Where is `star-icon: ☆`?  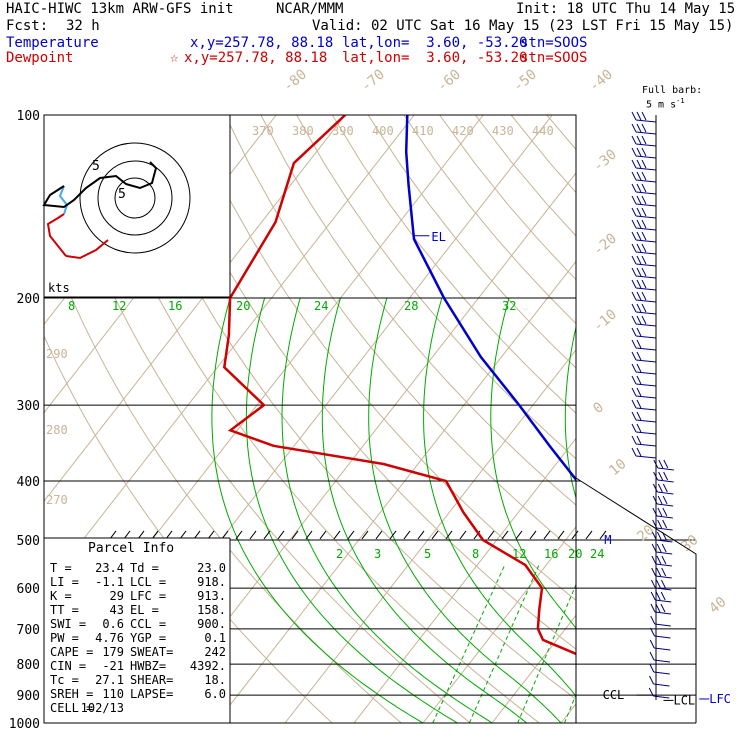
star-icon: ☆ is located at coordinates (174, 58).